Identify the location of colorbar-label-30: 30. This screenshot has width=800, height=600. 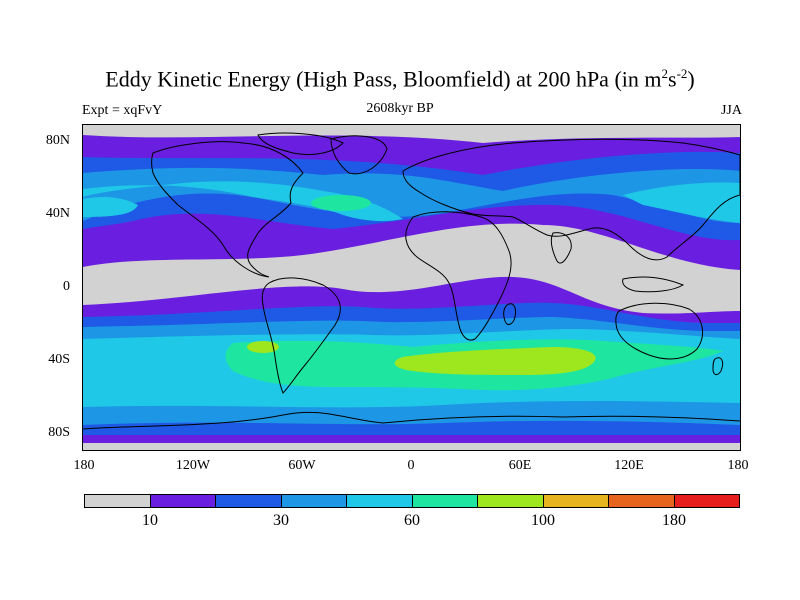
(281, 520).